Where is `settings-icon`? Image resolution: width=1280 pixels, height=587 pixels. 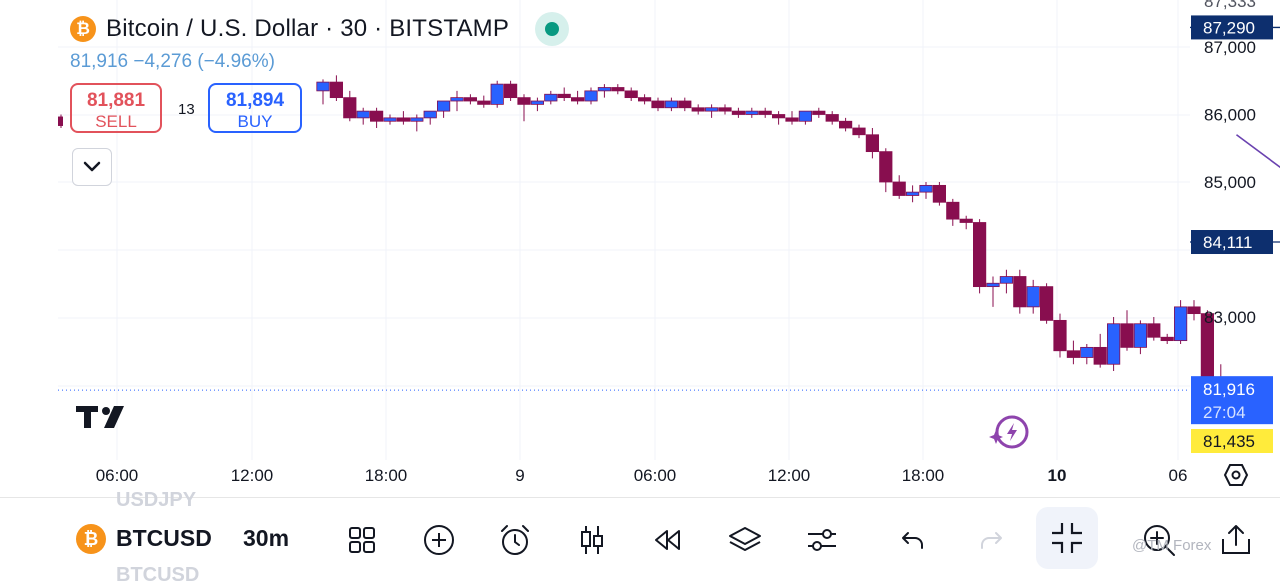 settings-icon is located at coordinates (1236, 475).